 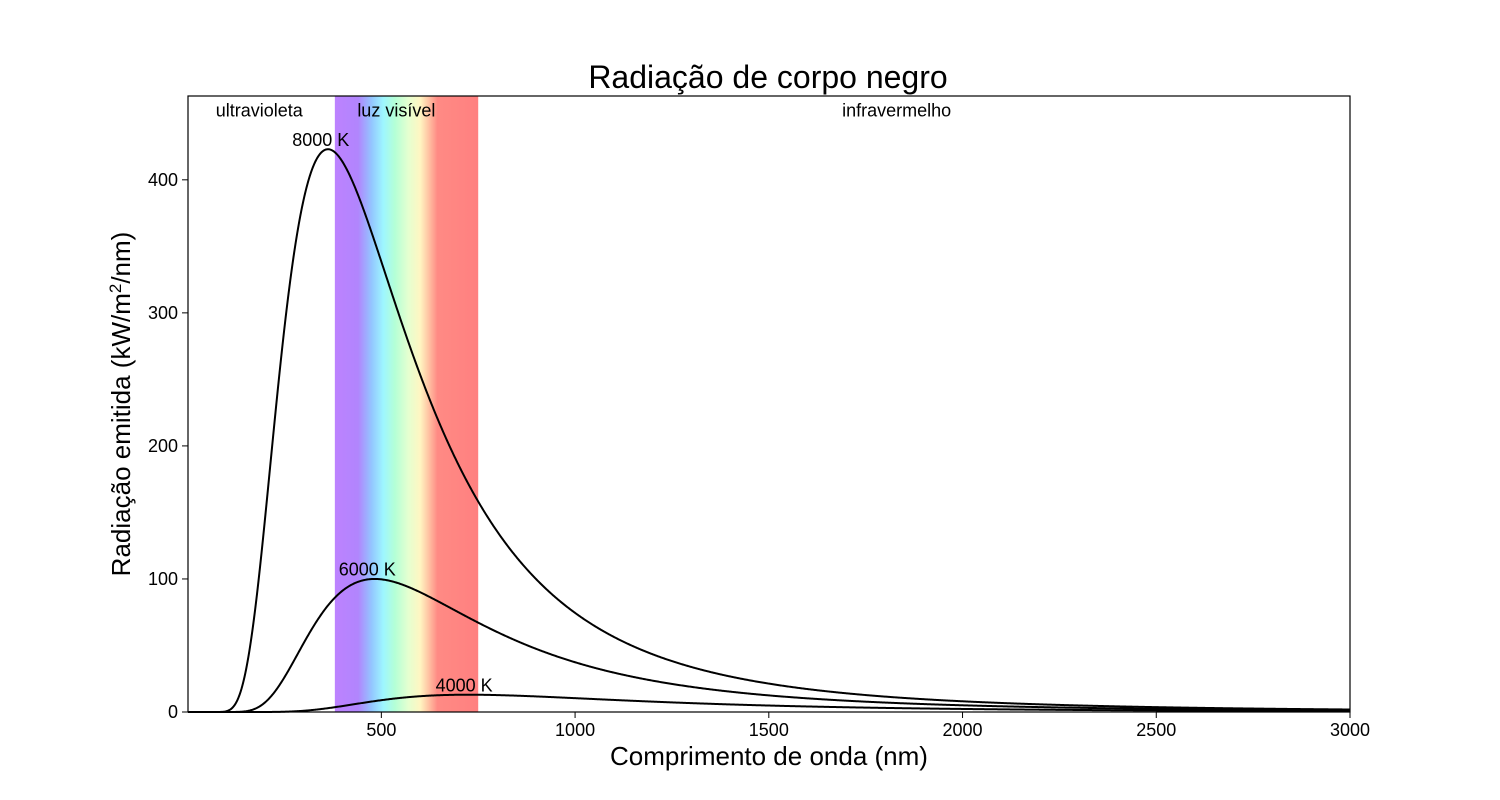 What do you see at coordinates (769, 703) in the screenshot?
I see `series-line-4000K` at bounding box center [769, 703].